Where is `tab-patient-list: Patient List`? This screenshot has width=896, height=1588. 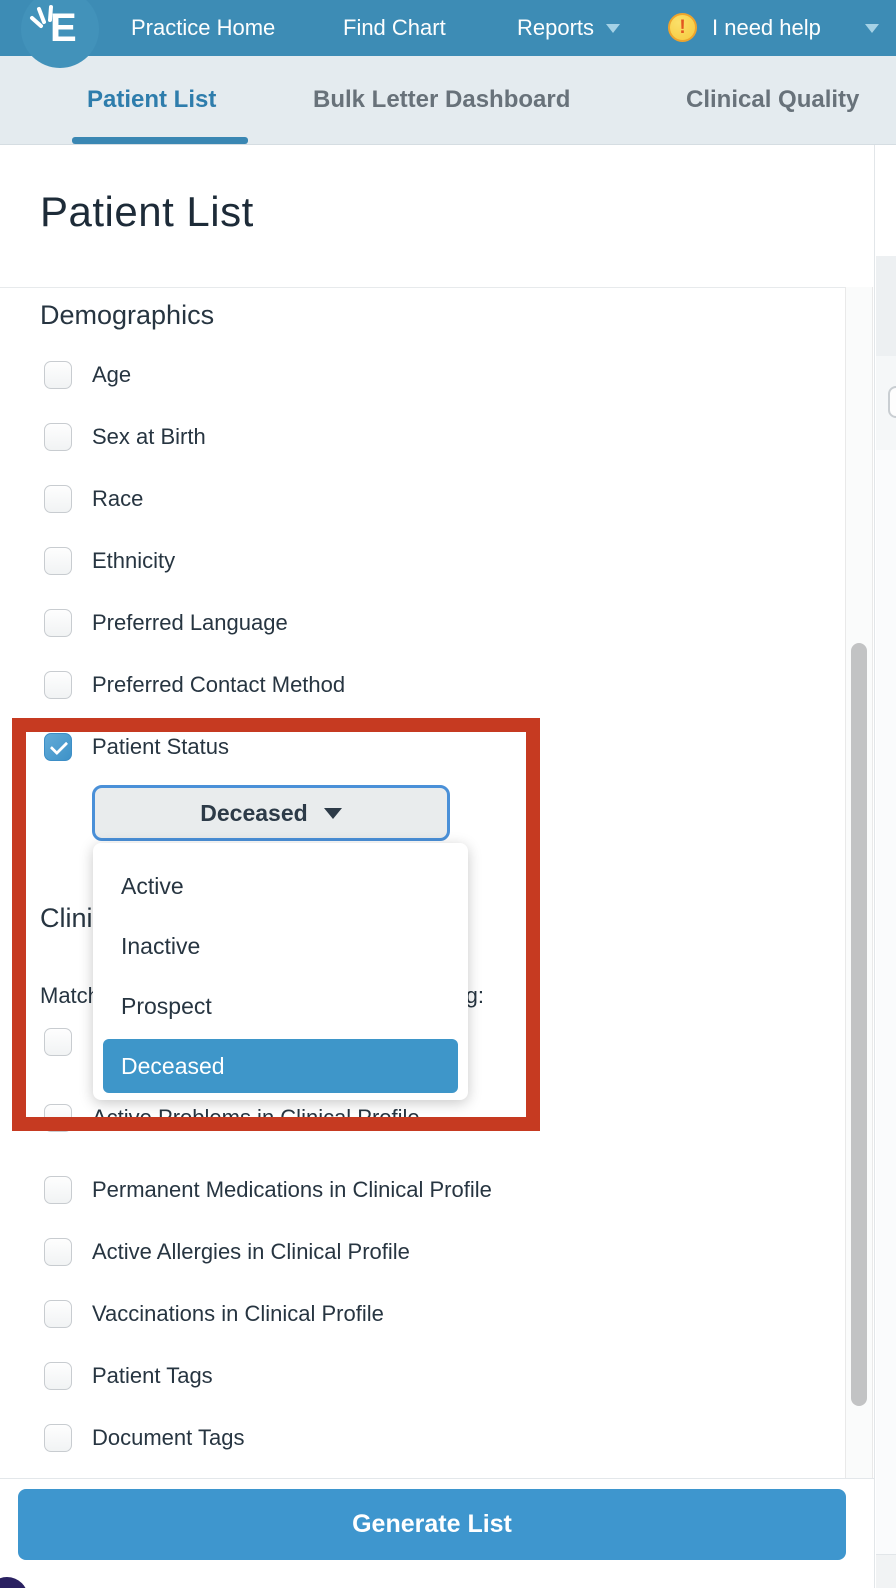
tab-patient-list: Patient List is located at coordinates (151, 100).